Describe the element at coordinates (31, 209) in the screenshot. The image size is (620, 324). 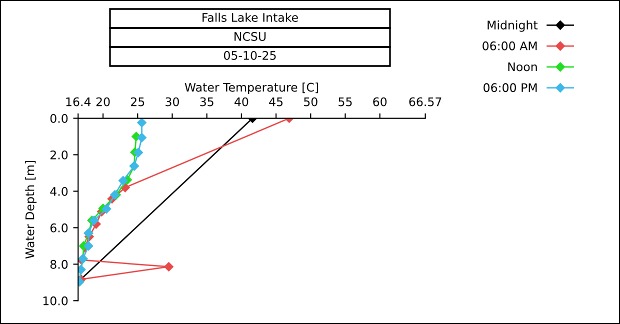
I see `y-axis-title: Water Depth [m]` at that location.